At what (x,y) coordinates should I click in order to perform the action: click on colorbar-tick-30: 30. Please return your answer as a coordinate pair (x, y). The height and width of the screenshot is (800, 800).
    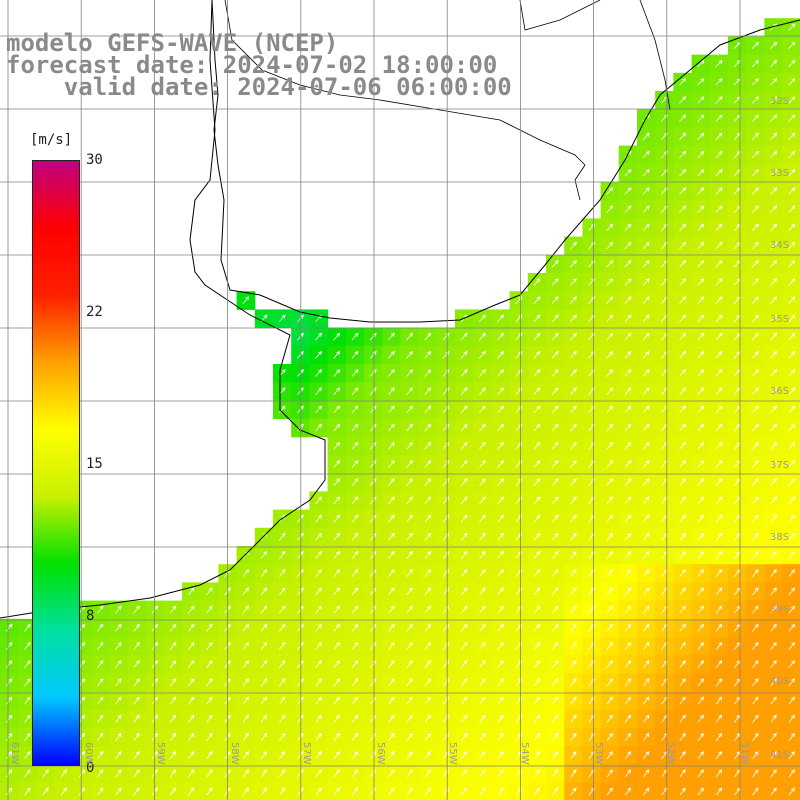
    Looking at the image, I should click on (94, 160).